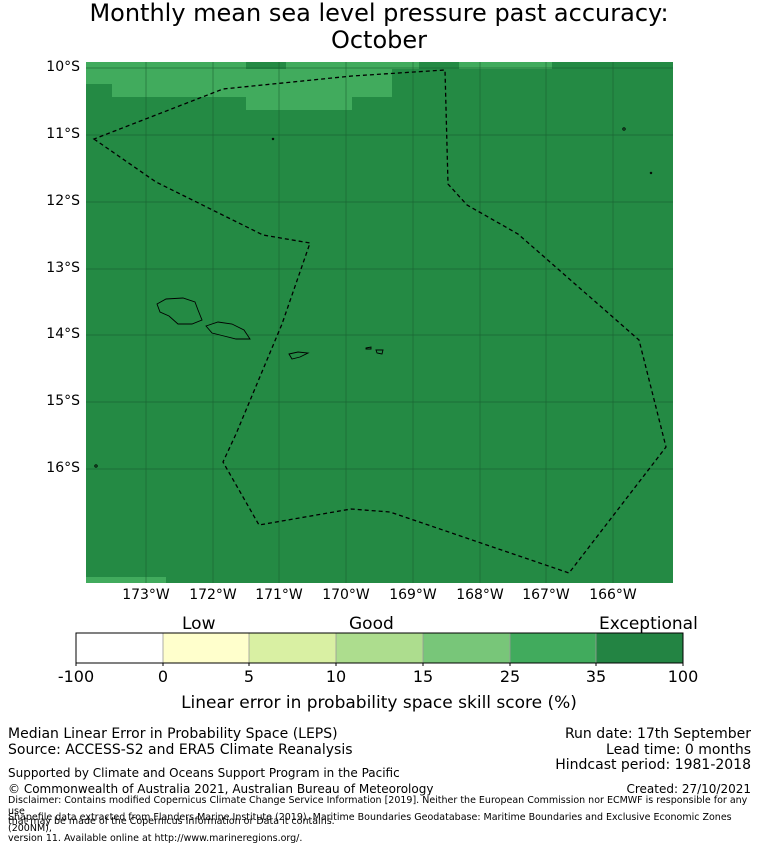  I want to click on lon-label-169w: 169°W, so click(413, 595).